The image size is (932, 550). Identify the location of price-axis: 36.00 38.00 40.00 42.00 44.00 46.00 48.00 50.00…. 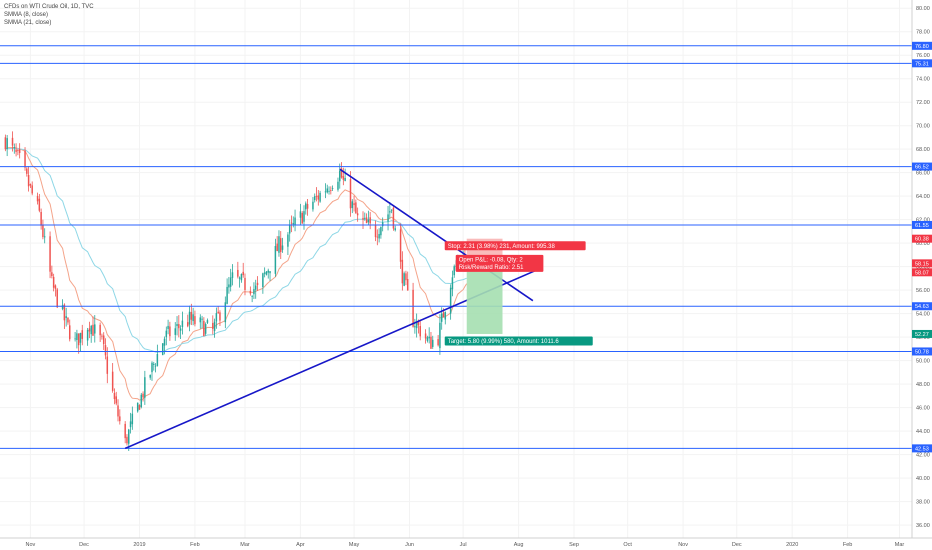
(921, 275).